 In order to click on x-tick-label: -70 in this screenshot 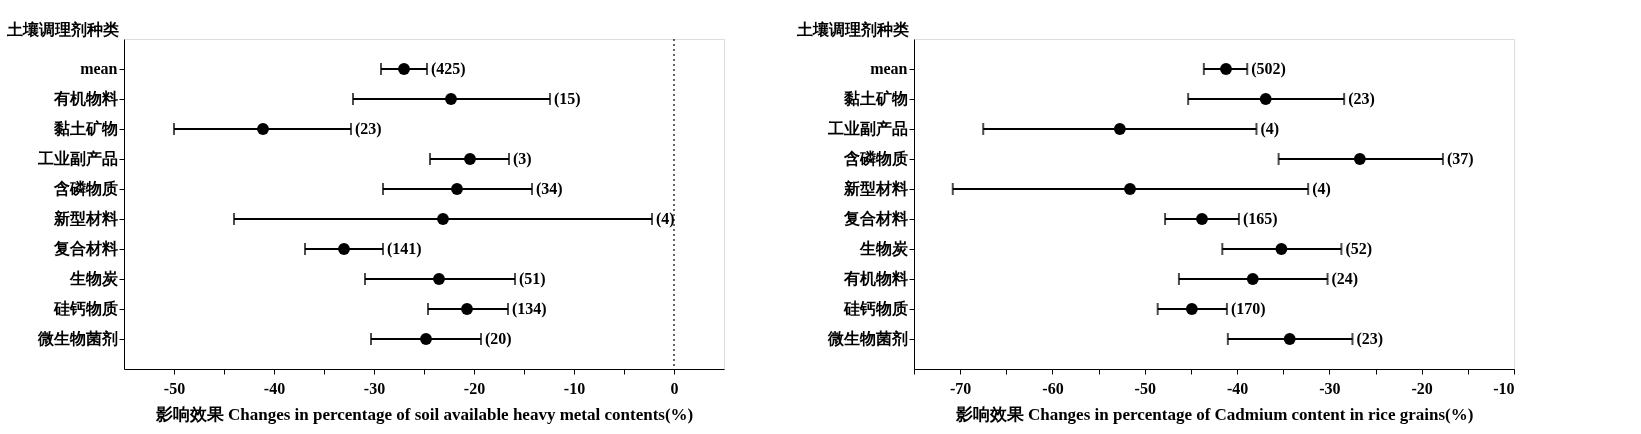, I will do `click(960, 388)`.